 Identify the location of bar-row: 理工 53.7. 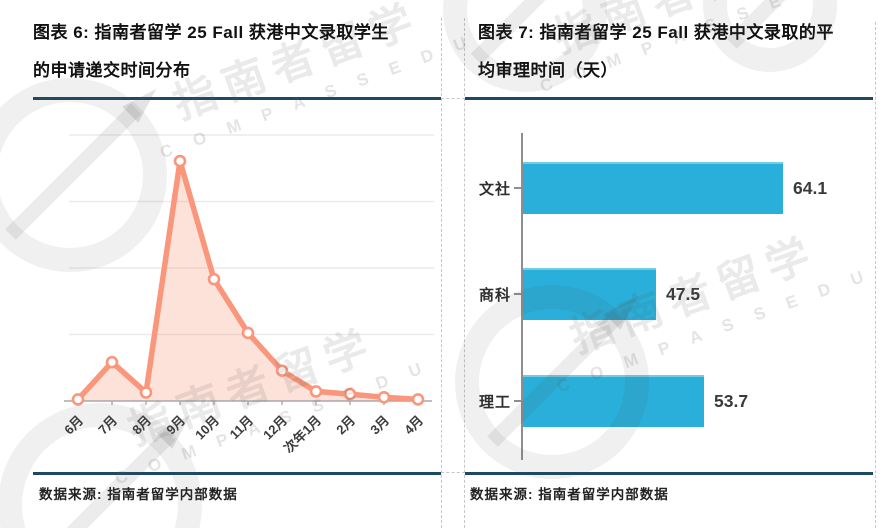
(675, 401).